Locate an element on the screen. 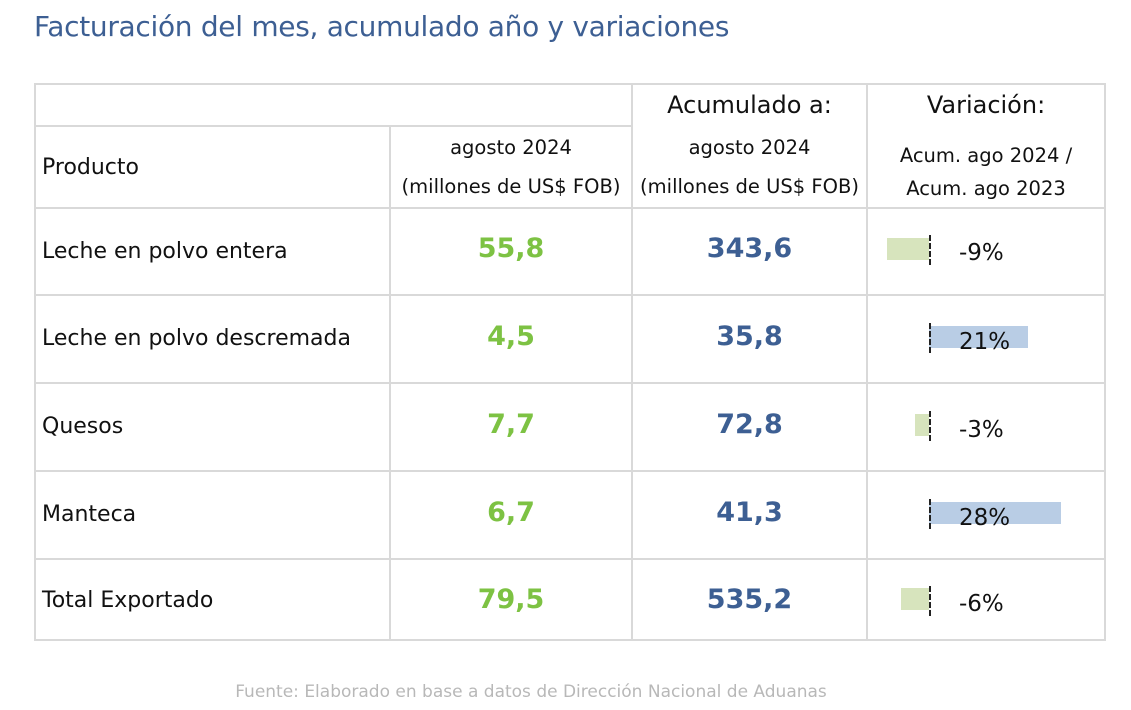 The height and width of the screenshot is (710, 1131). row-variation-value: -3% is located at coordinates (981, 430).